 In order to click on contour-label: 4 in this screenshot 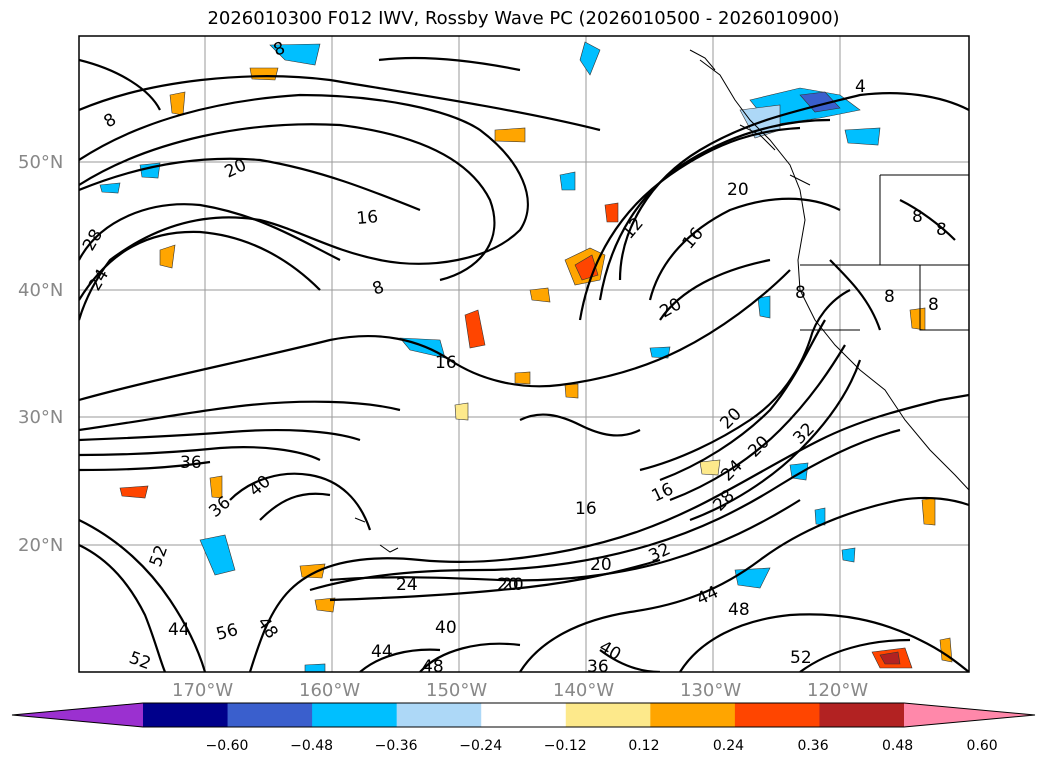, I will do `click(860, 87)`.